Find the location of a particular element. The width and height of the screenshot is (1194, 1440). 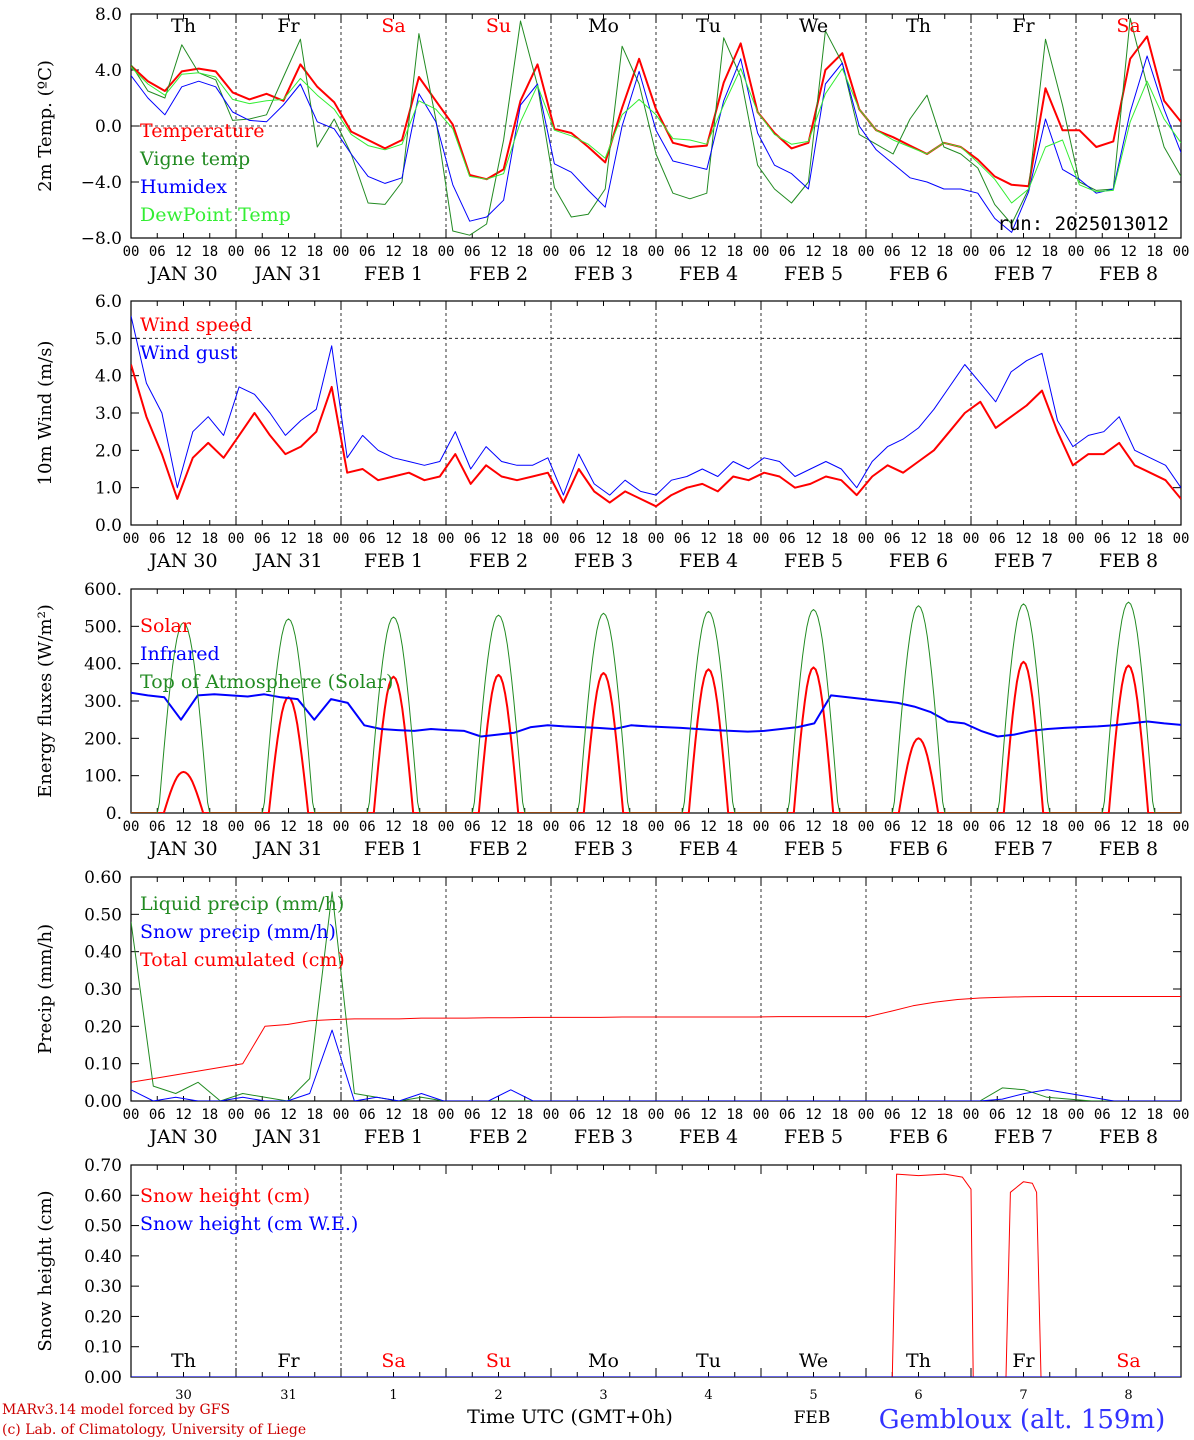

legend-entry: Wind gust is located at coordinates (189, 353).